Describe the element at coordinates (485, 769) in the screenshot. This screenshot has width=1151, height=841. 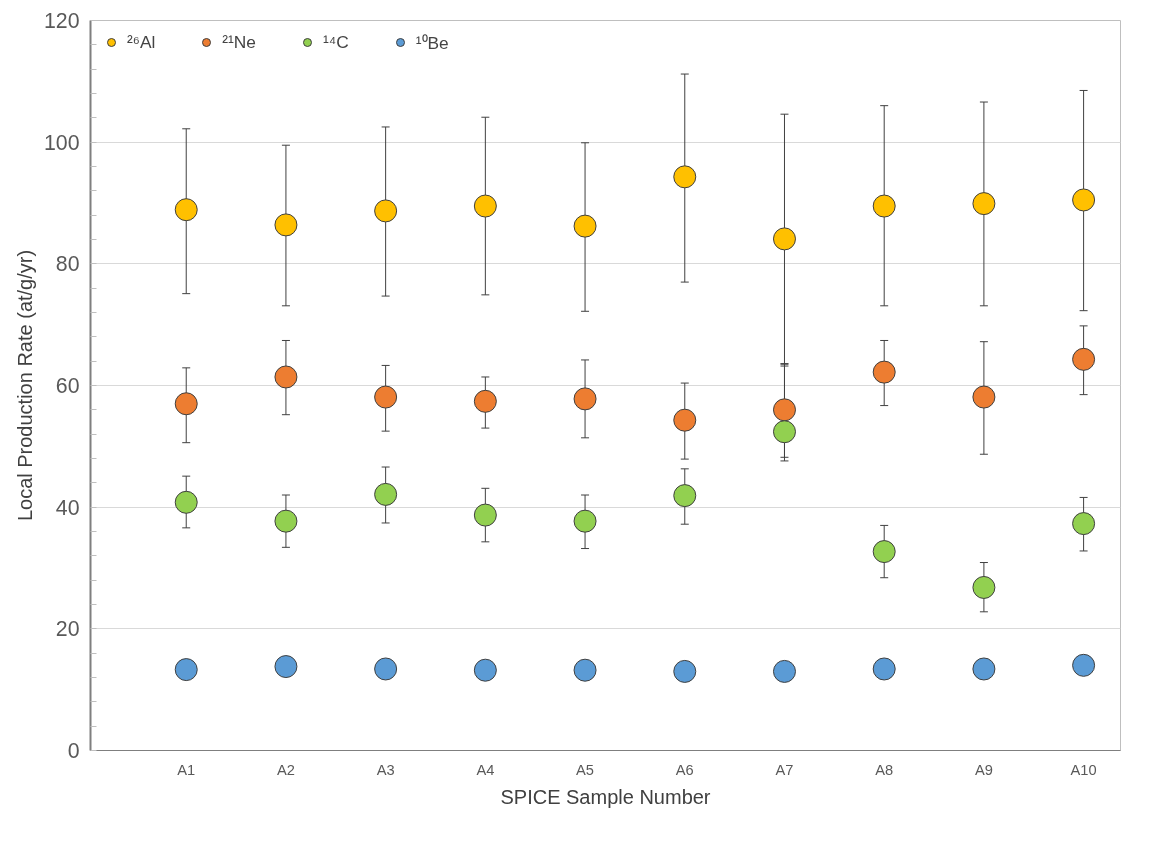
I see `x-tick-label: A4` at that location.